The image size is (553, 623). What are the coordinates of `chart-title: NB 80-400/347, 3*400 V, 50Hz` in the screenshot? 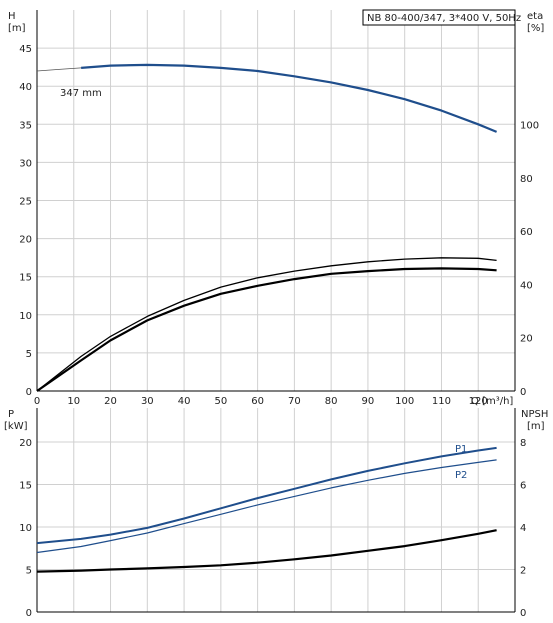 It's located at (444, 18).